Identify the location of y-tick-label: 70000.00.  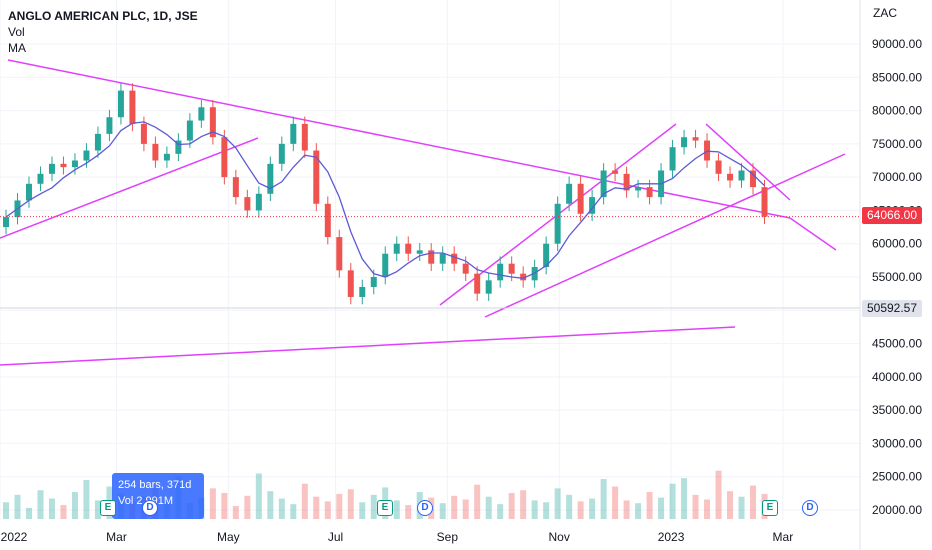
(897, 177).